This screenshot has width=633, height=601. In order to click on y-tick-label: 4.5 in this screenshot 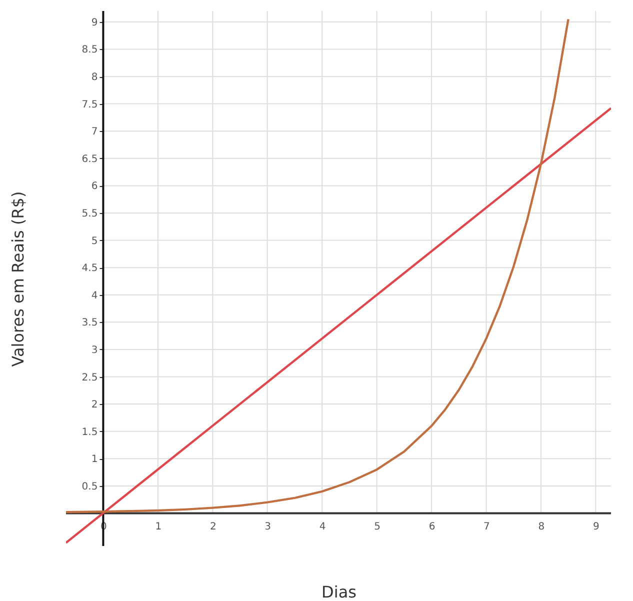, I will do `click(90, 268)`.